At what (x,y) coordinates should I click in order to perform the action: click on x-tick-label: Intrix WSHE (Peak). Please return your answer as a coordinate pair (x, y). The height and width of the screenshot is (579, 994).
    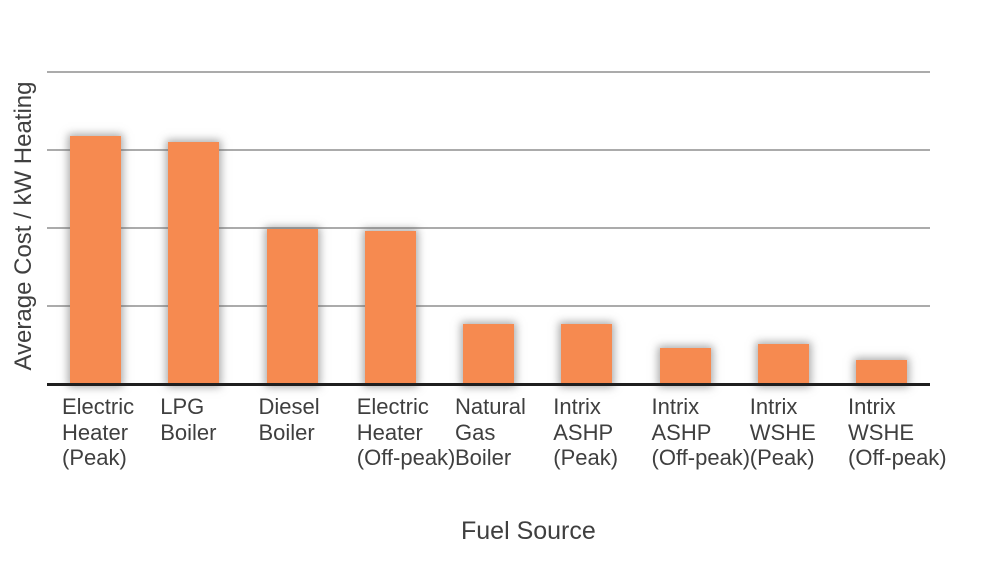
    Looking at the image, I should click on (782, 432).